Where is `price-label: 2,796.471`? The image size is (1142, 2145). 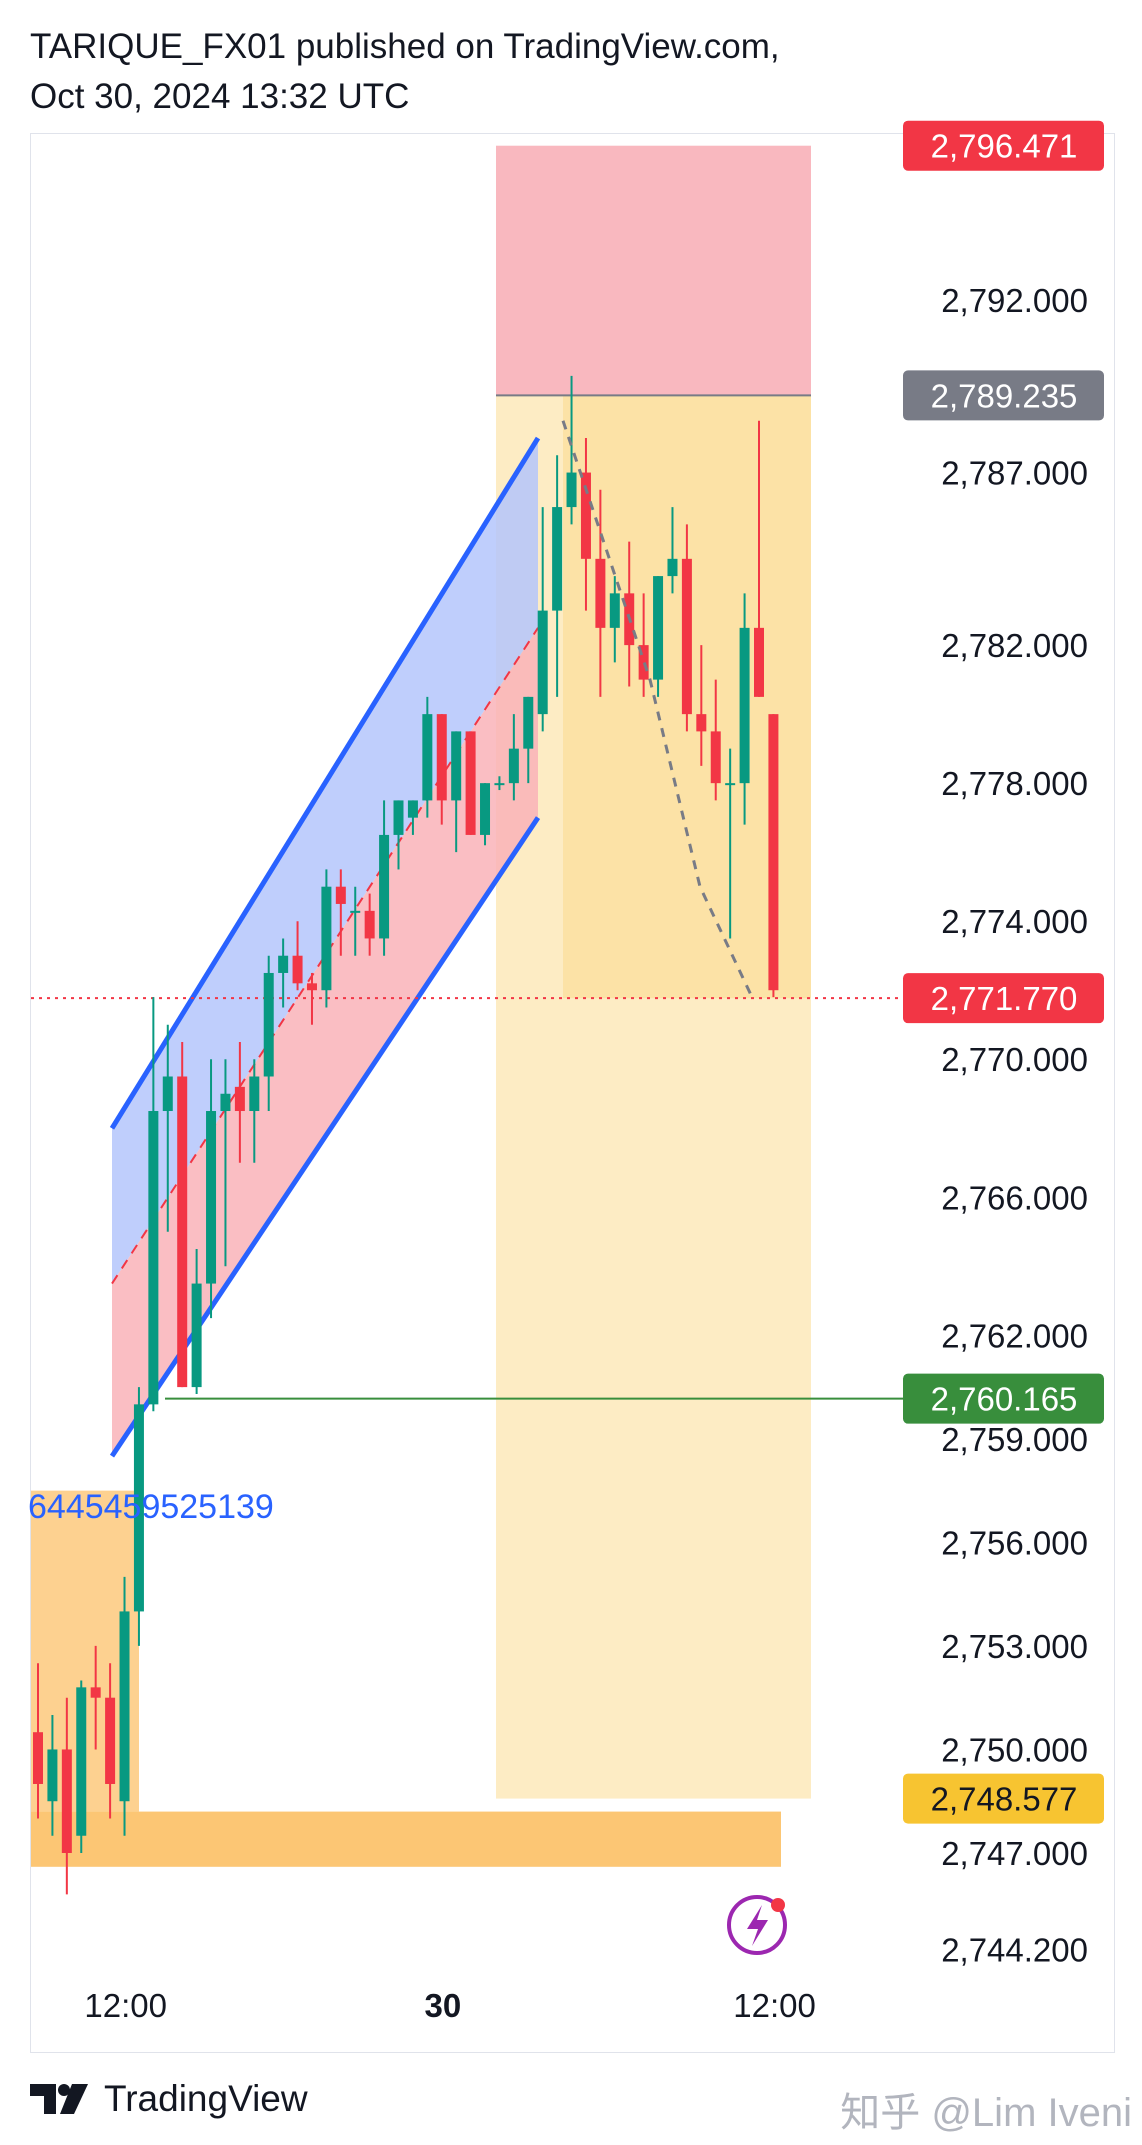 price-label: 2,796.471 is located at coordinates (1003, 145).